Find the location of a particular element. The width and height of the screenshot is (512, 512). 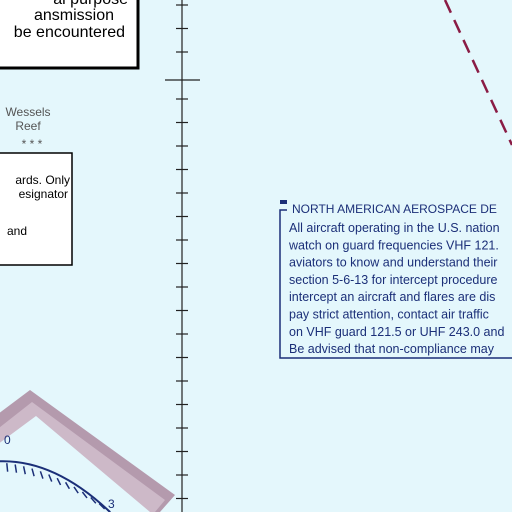

compass-ring is located at coordinates (55, 486).